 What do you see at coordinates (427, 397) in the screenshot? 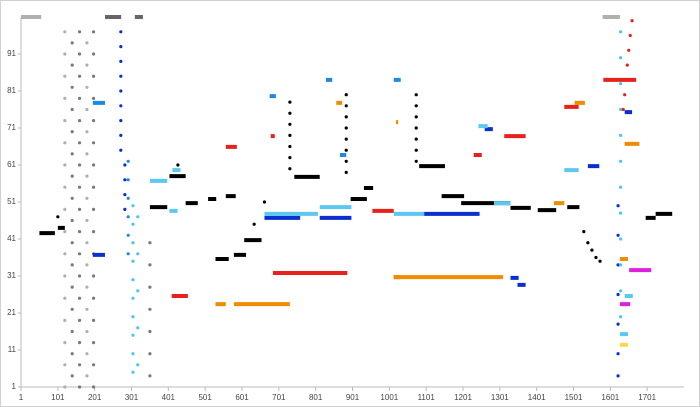
I see `x-tick-label: 1101` at bounding box center [427, 397].